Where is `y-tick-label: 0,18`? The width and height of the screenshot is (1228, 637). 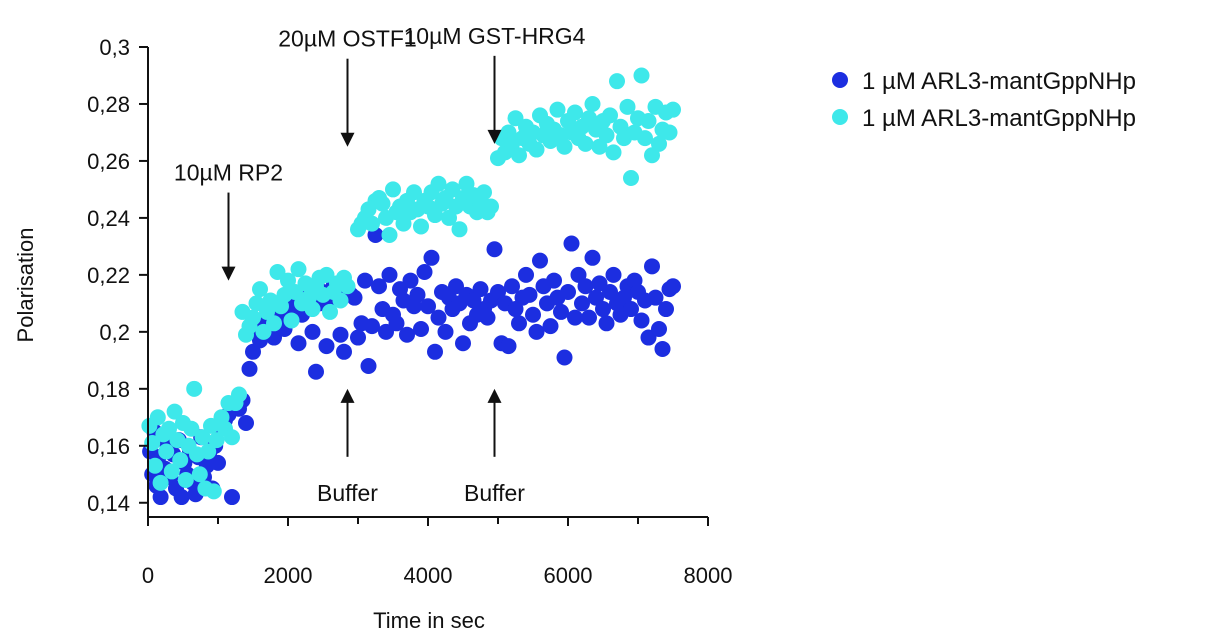 y-tick-label: 0,18 is located at coordinates (108, 389).